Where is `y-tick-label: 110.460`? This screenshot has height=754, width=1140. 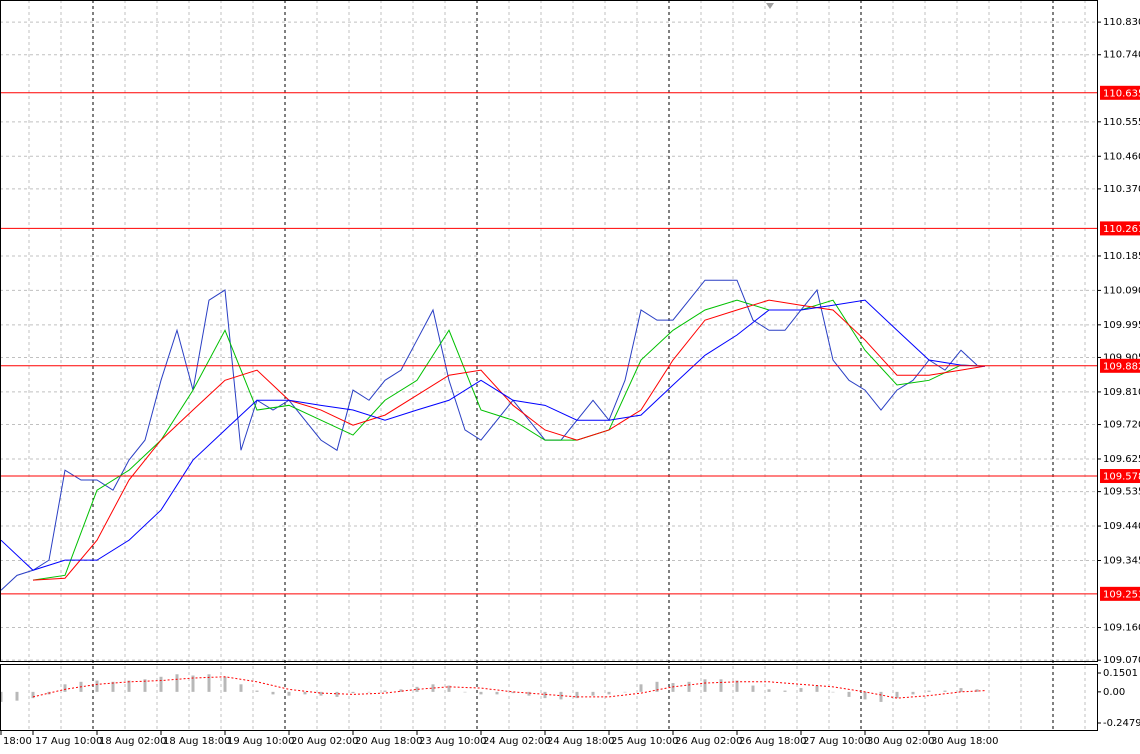 y-tick-label: 110.460 is located at coordinates (1121, 156).